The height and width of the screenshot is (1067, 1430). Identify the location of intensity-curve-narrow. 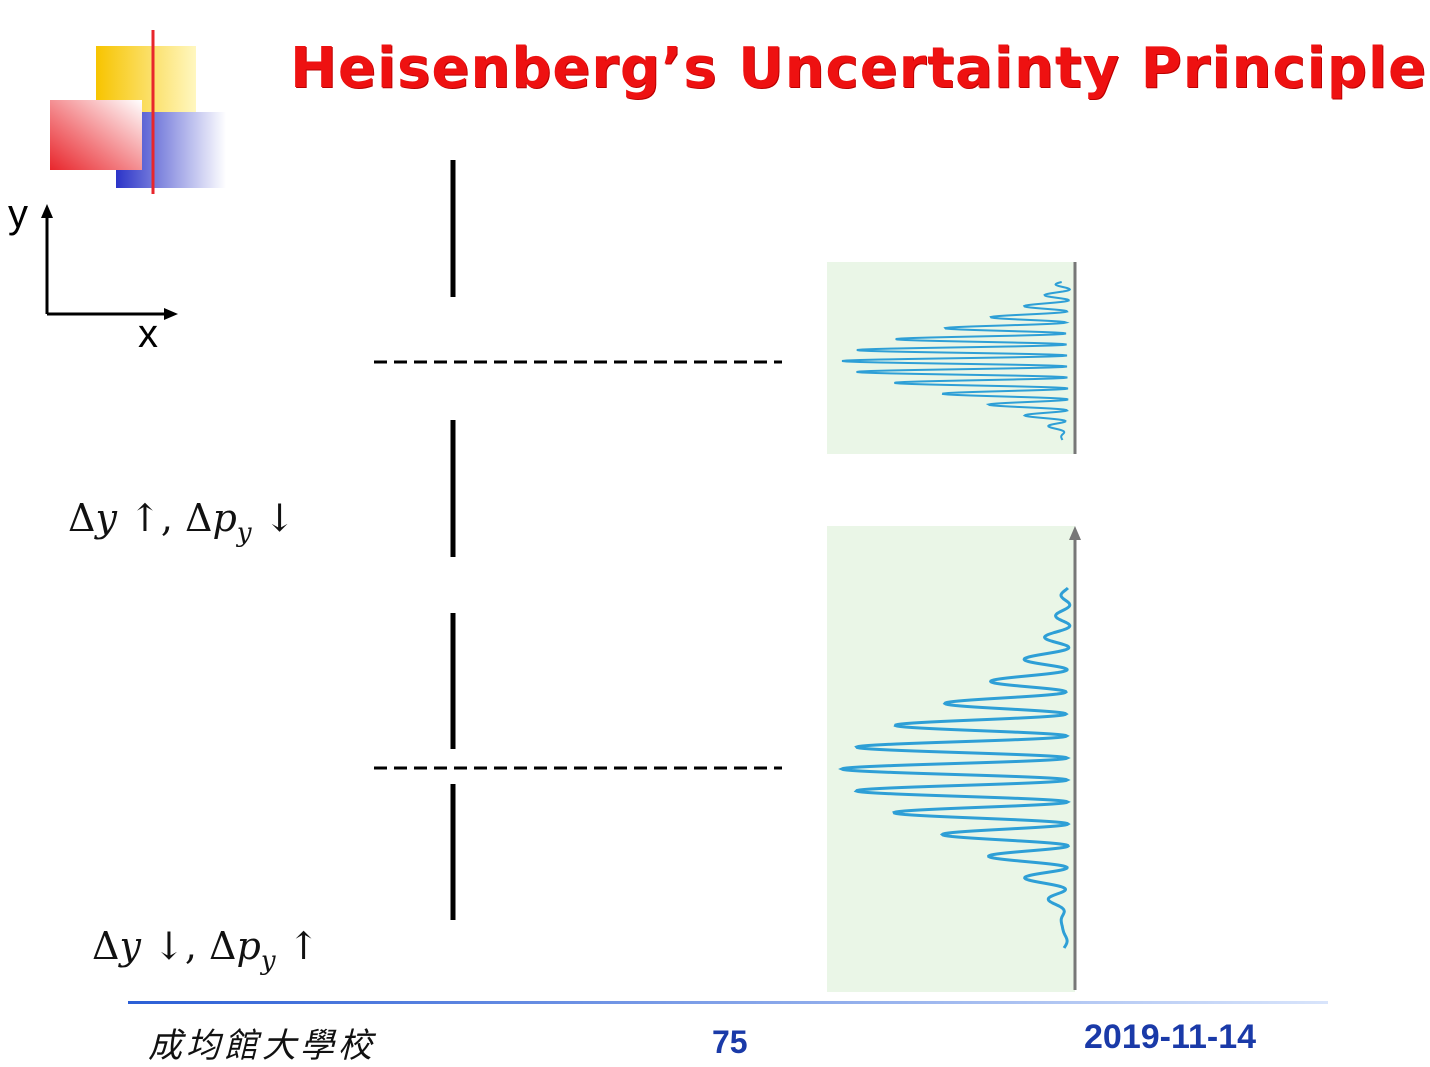
(955, 767).